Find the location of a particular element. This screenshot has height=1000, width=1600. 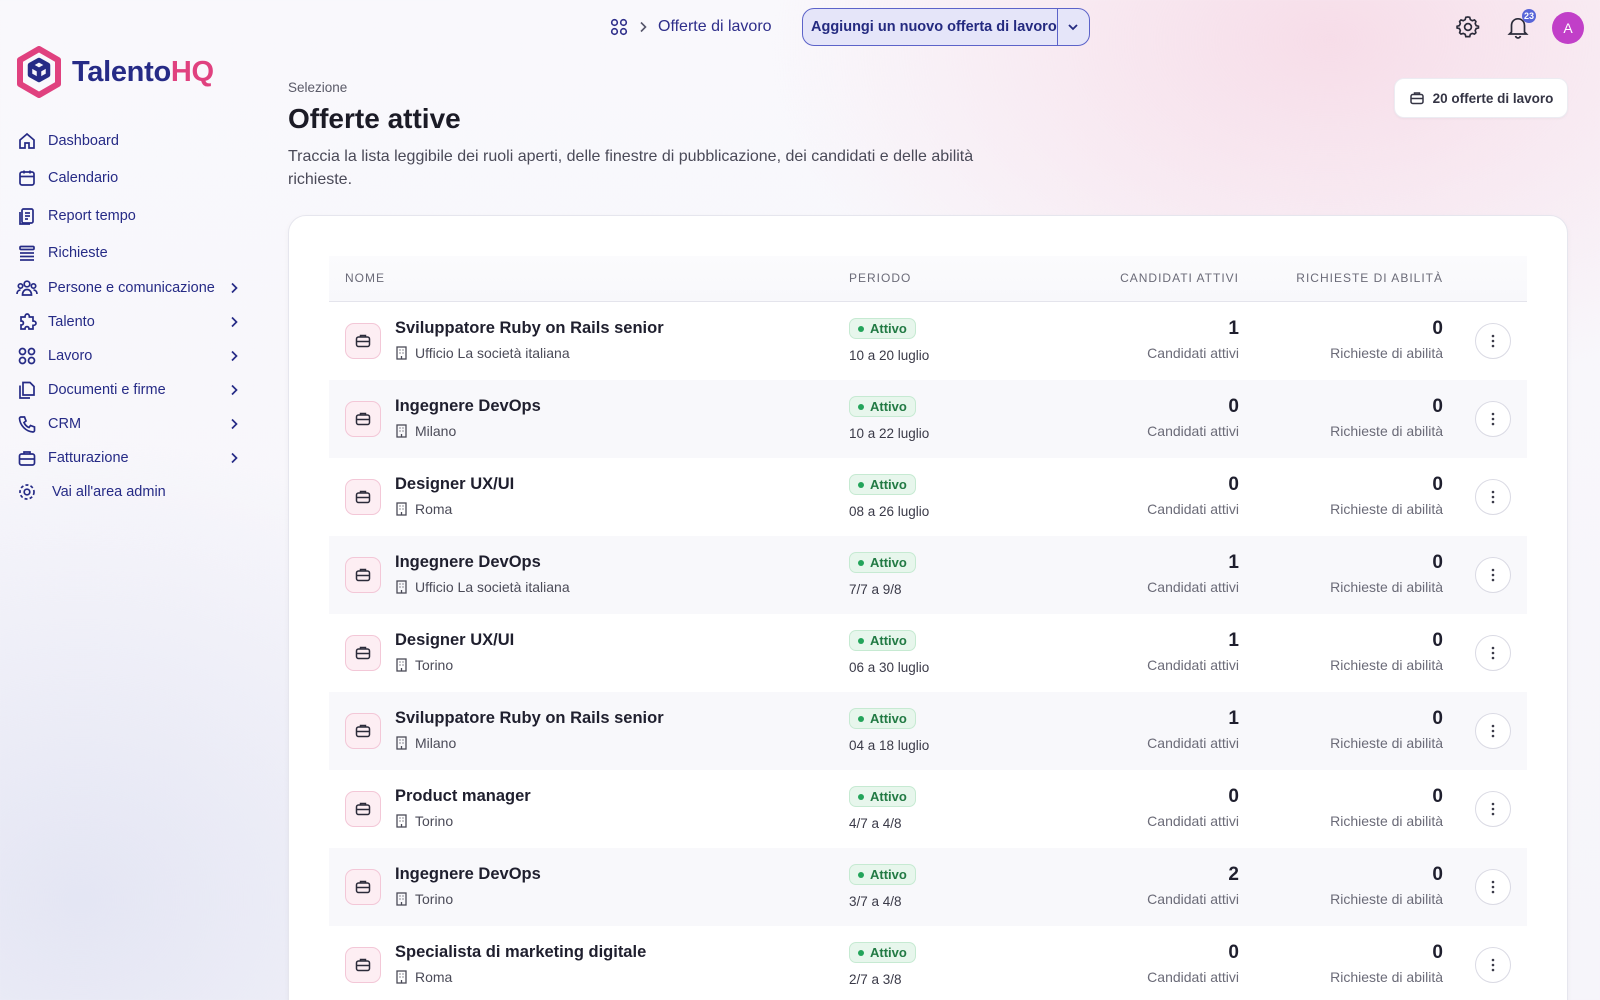

sidebar-item-crm: CRM is located at coordinates (129, 424).